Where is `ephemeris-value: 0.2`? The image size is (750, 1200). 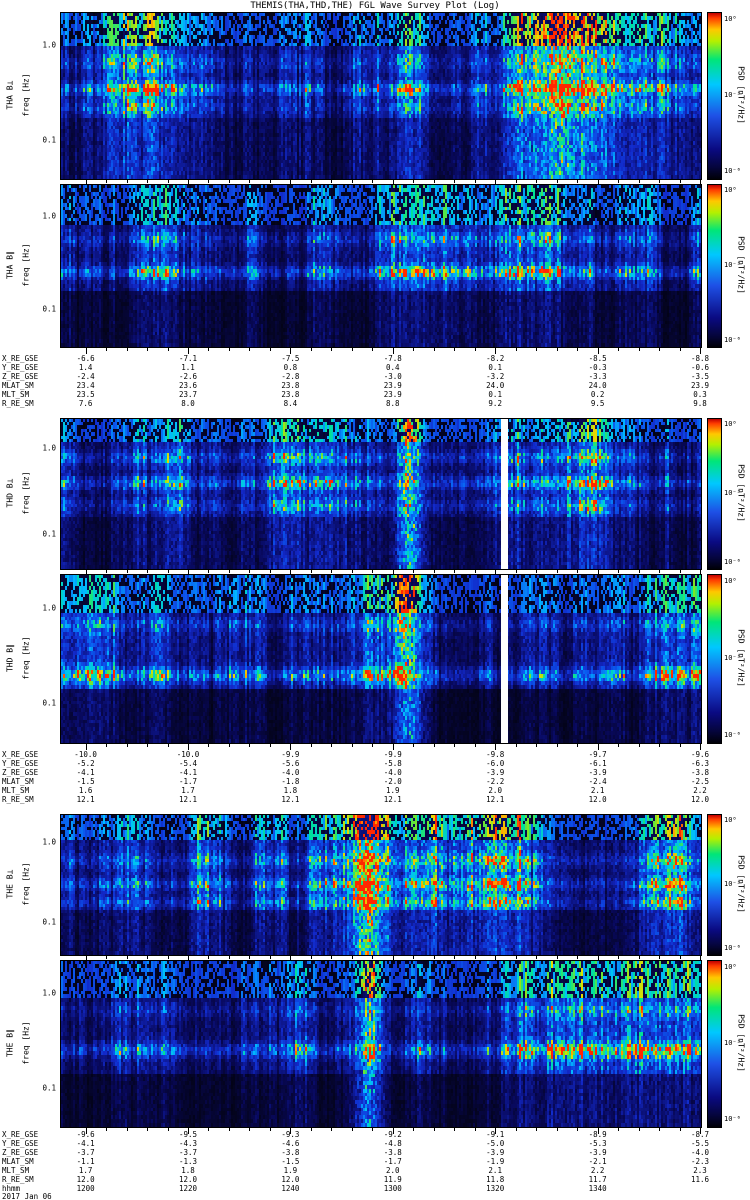 ephemeris-value: 0.2 is located at coordinates (597, 394).